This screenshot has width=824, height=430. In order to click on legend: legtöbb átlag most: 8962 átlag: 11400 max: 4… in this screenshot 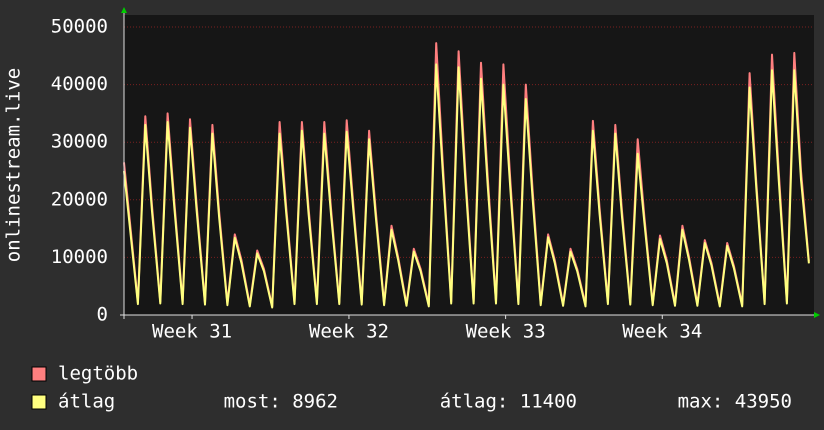, I will do `click(411, 388)`.